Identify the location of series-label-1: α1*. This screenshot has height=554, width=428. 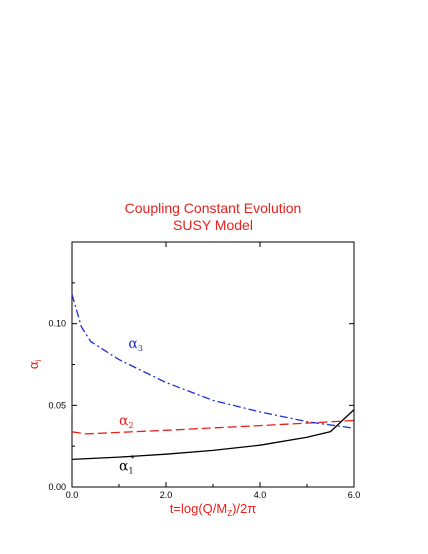
(127, 465).